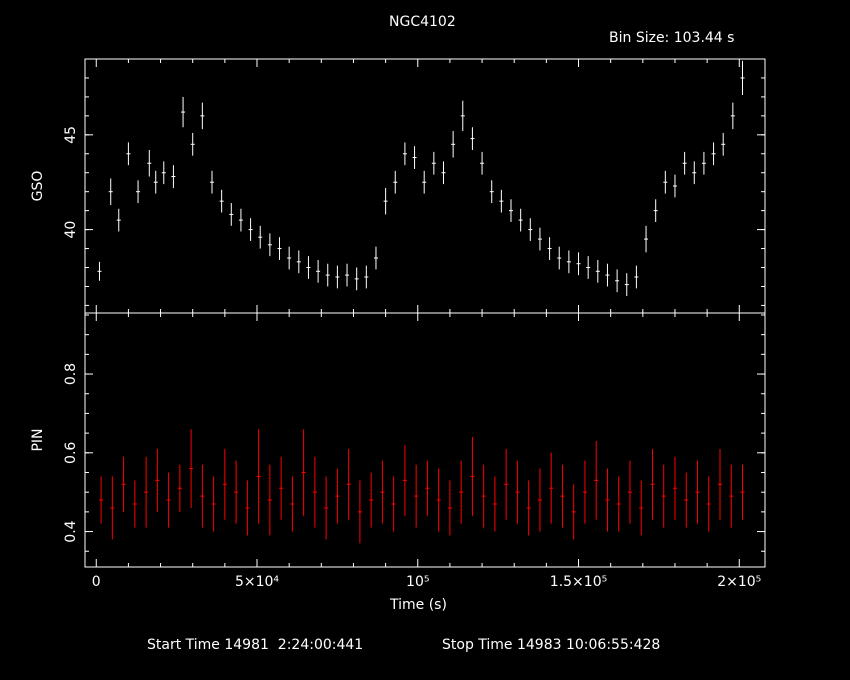 The height and width of the screenshot is (680, 850). I want to click on stop-time-label: Stop Time 14983 10:06:55:428, so click(551, 645).